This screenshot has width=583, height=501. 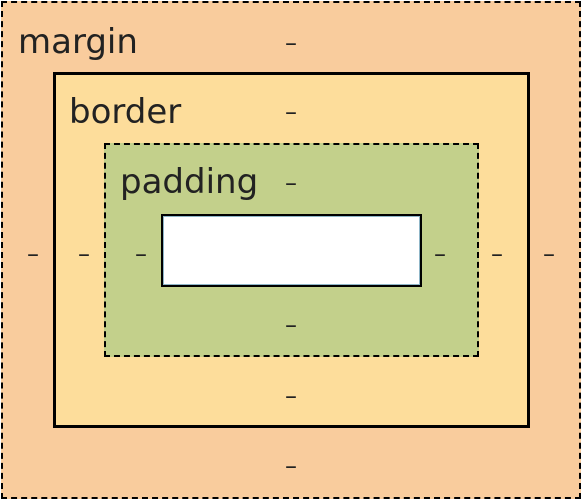 I want to click on margin-left-value: –, so click(x=33, y=254).